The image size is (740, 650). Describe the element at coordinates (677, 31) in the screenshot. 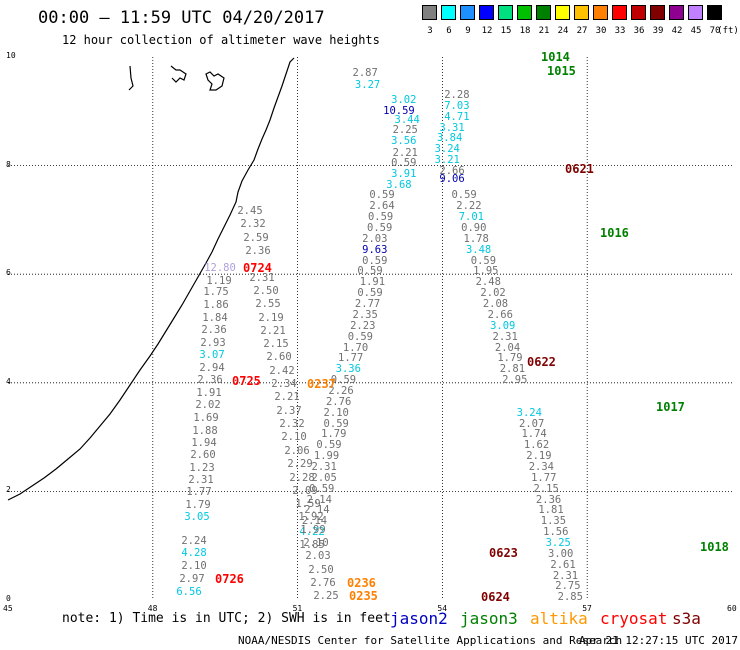

I see `legend-label: 42` at that location.